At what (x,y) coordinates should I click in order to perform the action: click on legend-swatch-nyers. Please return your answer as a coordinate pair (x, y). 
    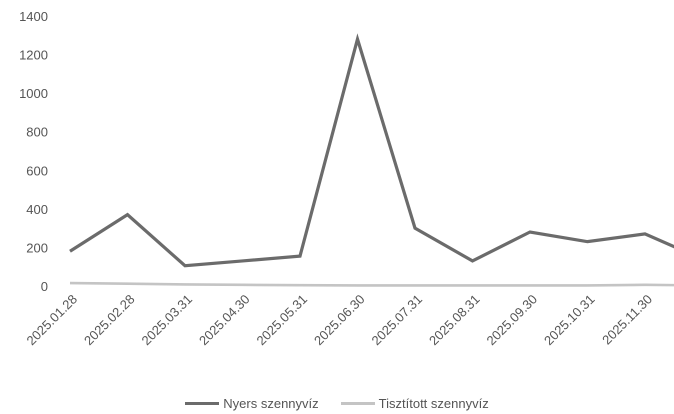
    Looking at the image, I should click on (202, 403).